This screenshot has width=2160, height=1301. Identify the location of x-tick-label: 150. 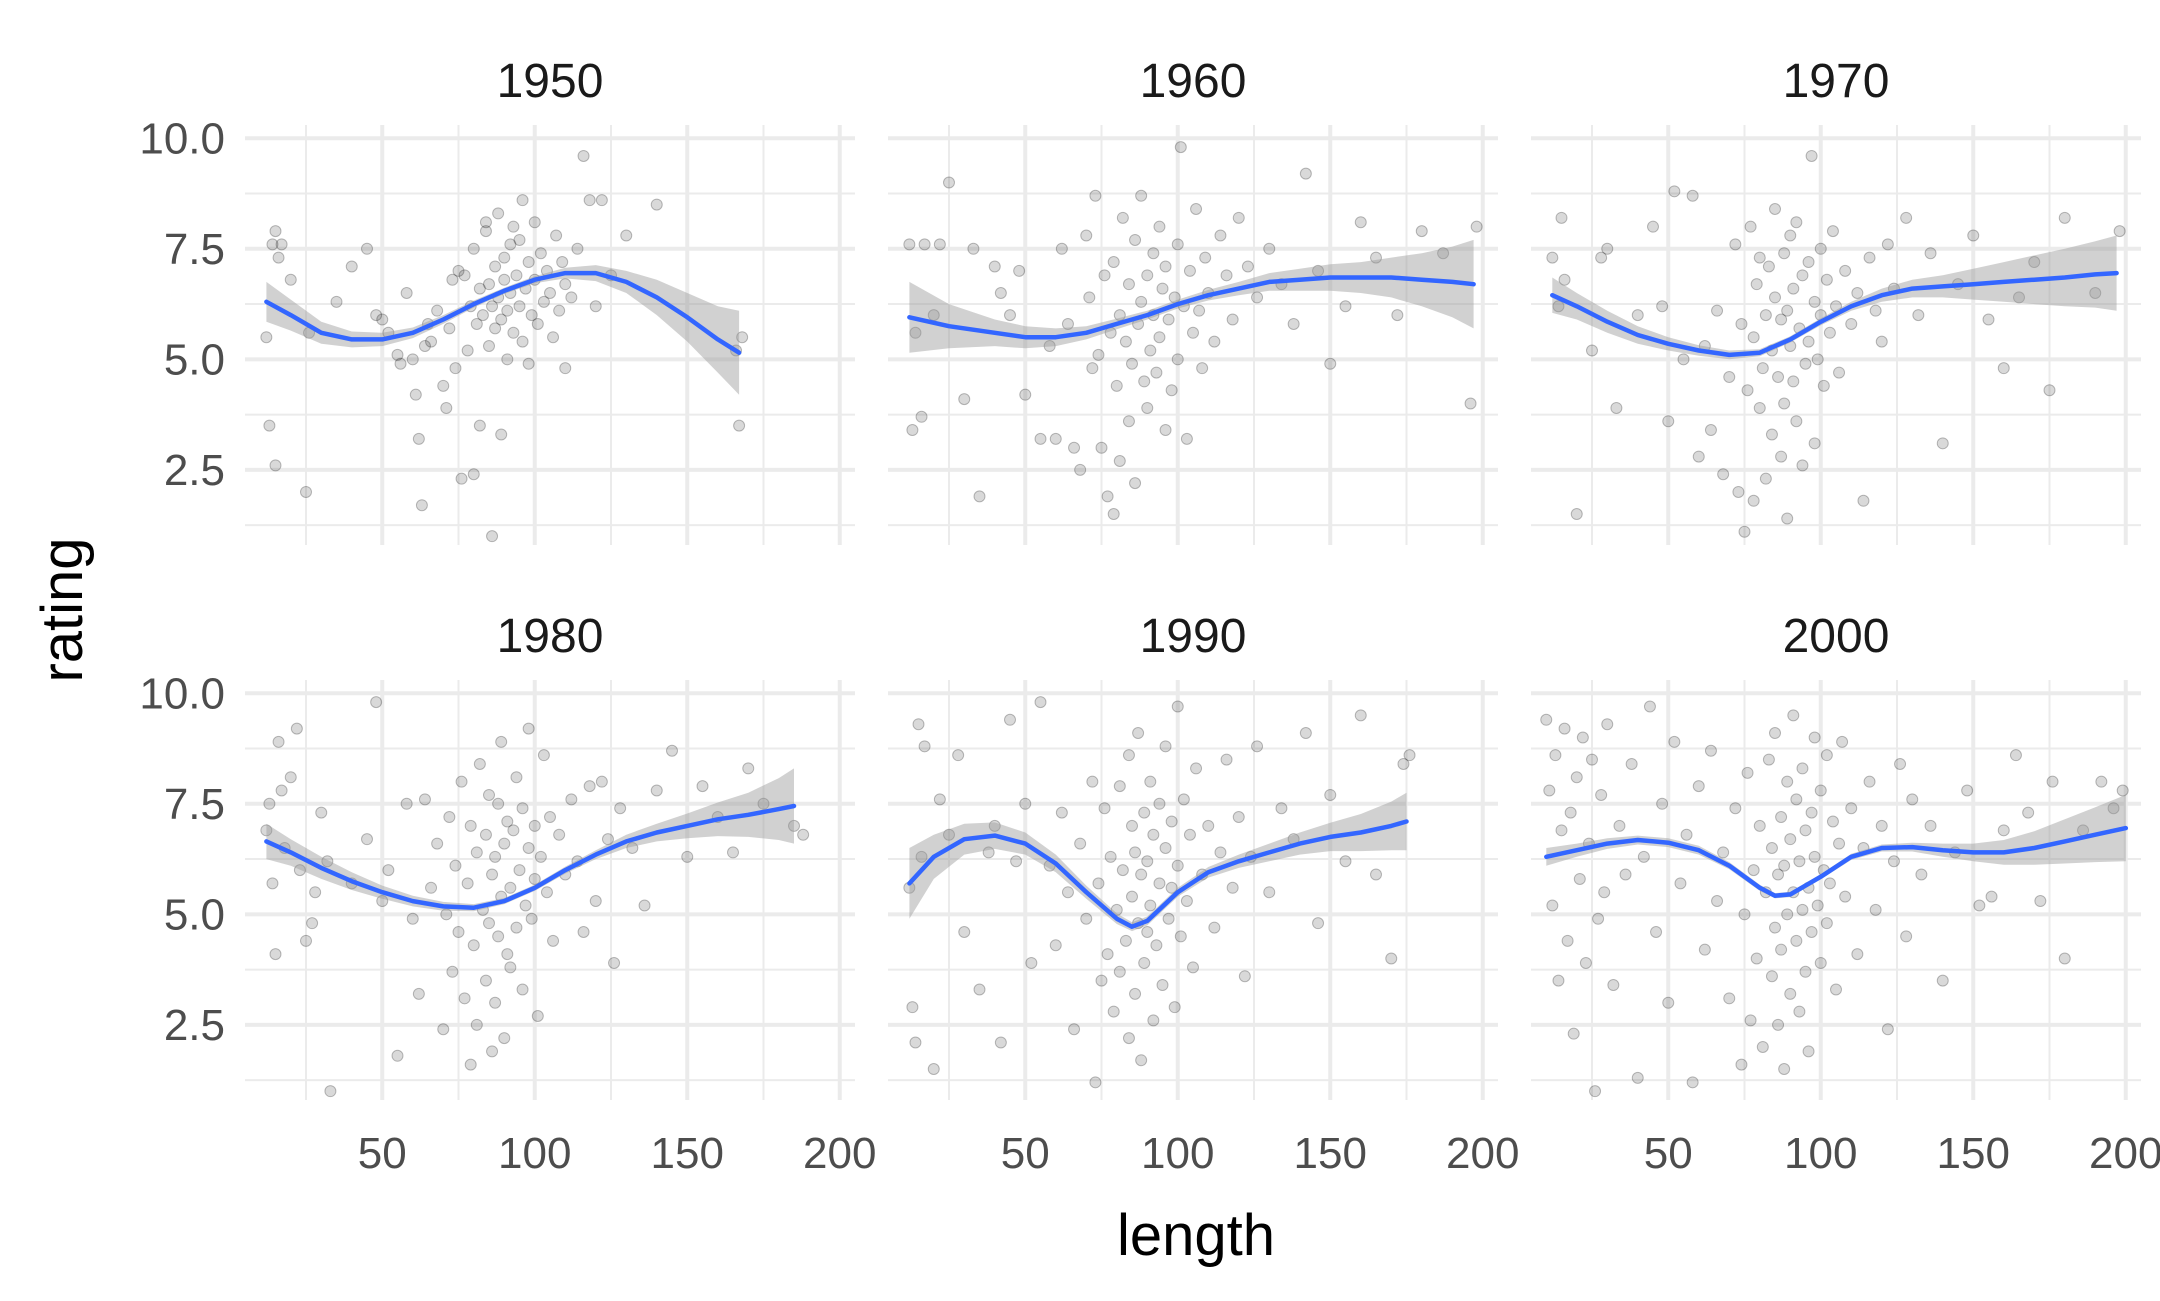
(1330, 1153).